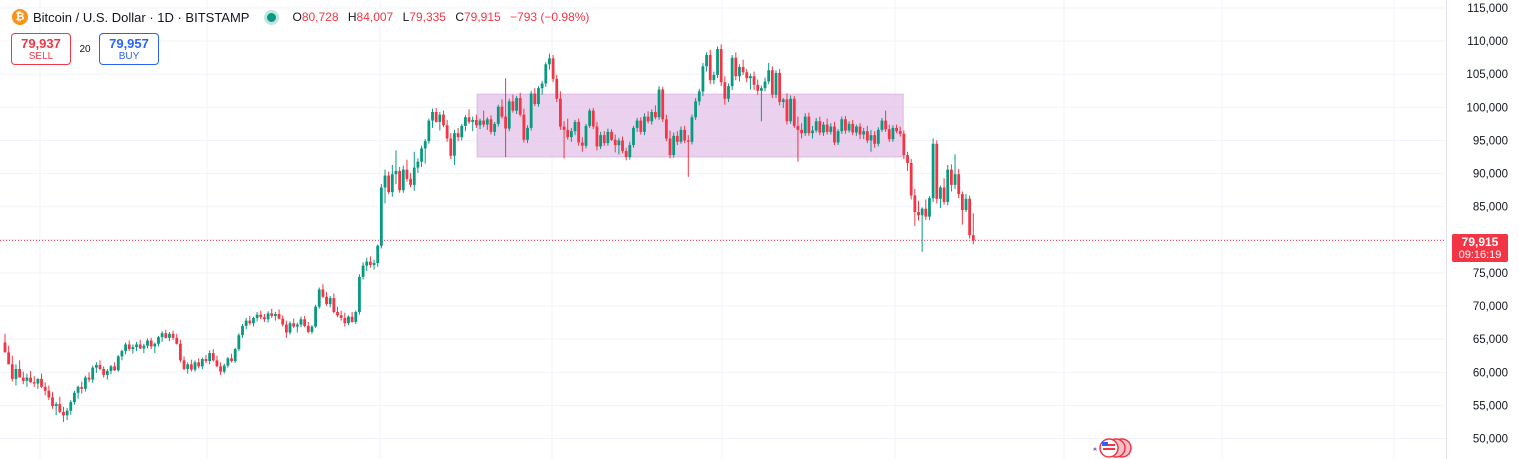  I want to click on symbol-title: Bitcoin / U.S. Dollar · 1D · BITSTAMP, so click(141, 17).